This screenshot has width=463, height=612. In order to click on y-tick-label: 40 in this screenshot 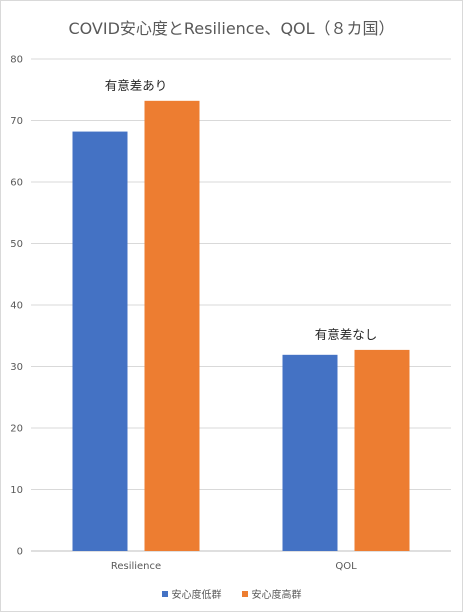, I will do `click(16, 306)`.